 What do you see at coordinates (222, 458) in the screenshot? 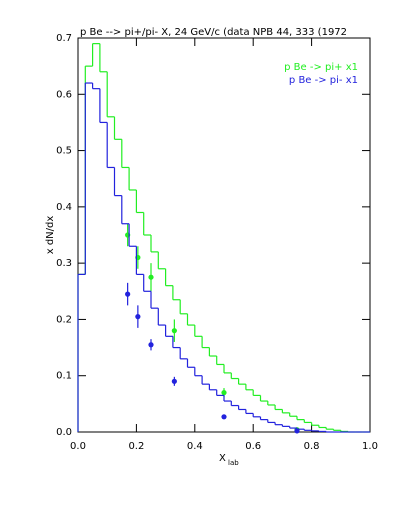
I see `x-axis-label: X` at bounding box center [222, 458].